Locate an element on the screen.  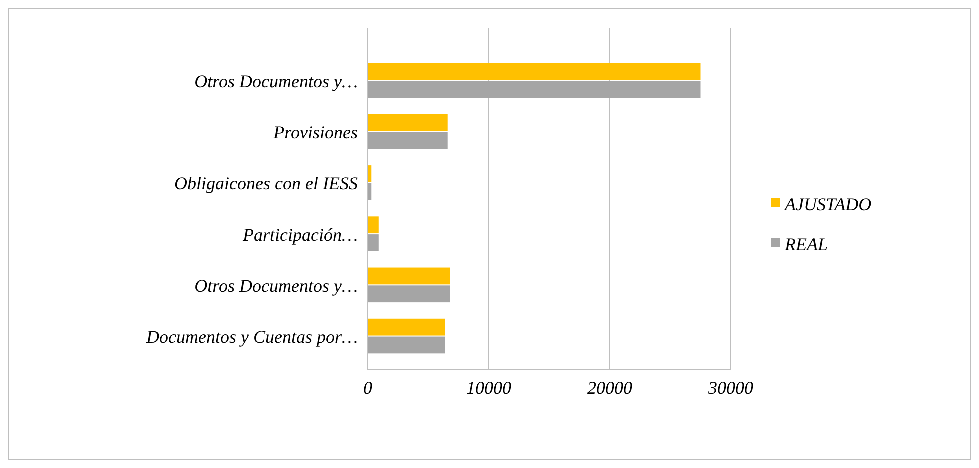
y-tick-label: Obligaicones con el IESS is located at coordinates (266, 184).